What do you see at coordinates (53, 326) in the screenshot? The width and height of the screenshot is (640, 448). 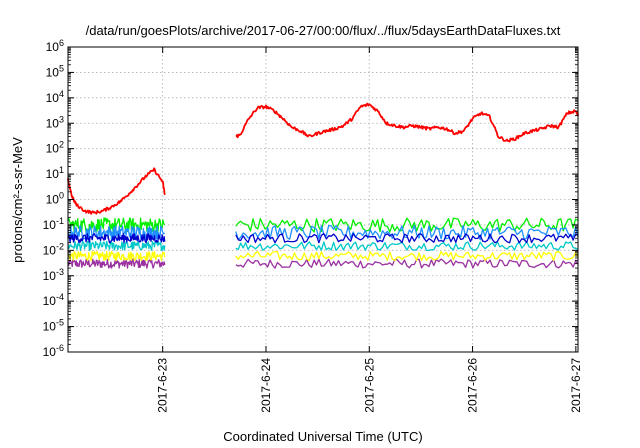 I see `y-tick-label: 10⁻⁵` at bounding box center [53, 326].